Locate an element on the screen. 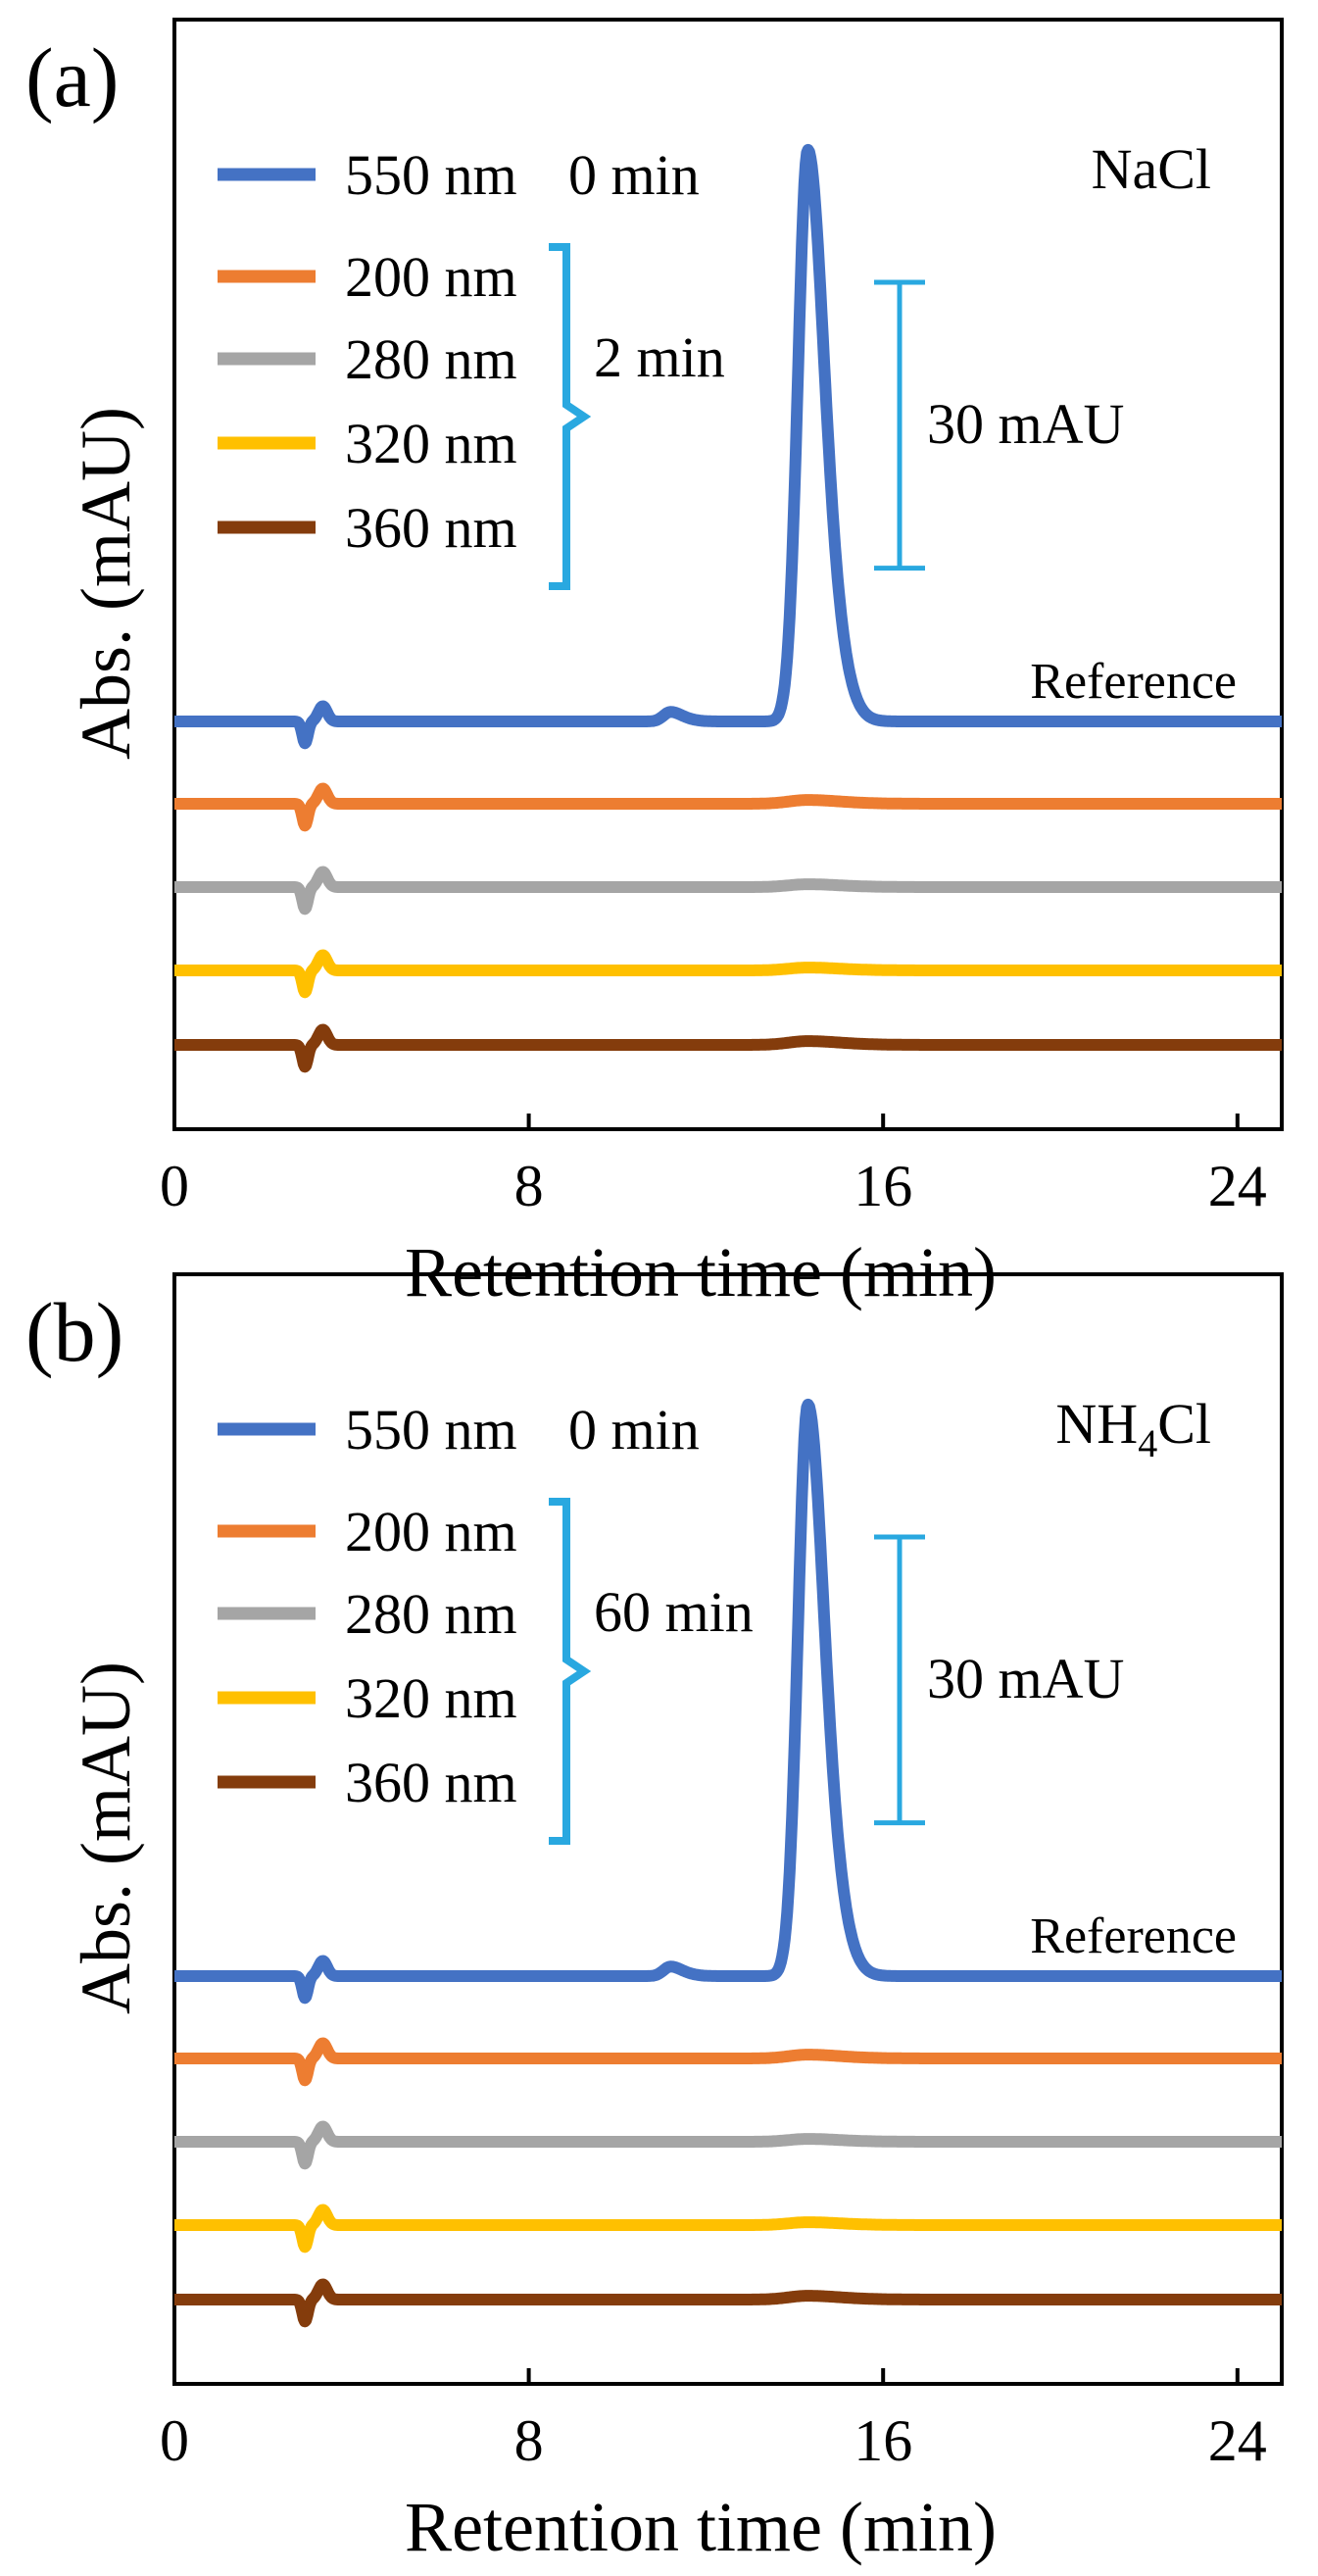 The width and height of the screenshot is (1318, 2576). panel-label: (b) is located at coordinates (74, 1332).